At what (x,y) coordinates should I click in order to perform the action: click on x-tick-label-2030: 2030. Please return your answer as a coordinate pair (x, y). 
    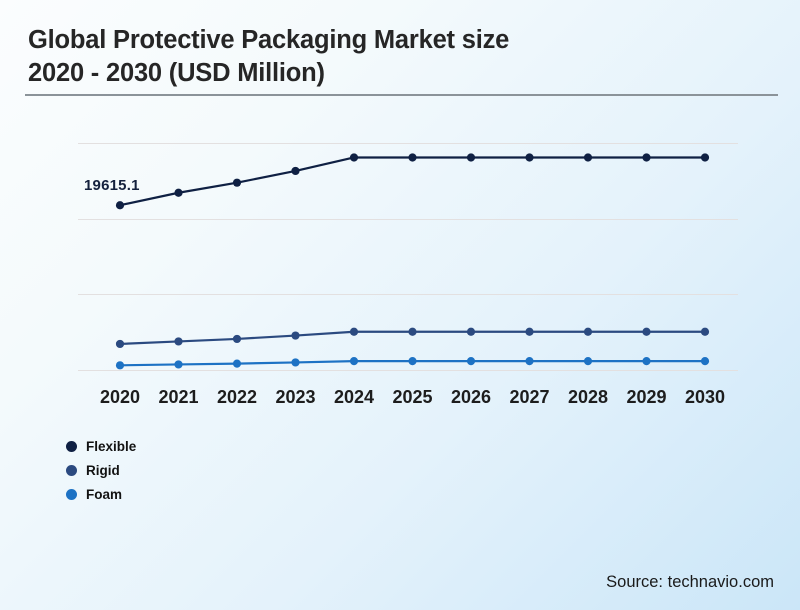
    Looking at the image, I should click on (705, 397).